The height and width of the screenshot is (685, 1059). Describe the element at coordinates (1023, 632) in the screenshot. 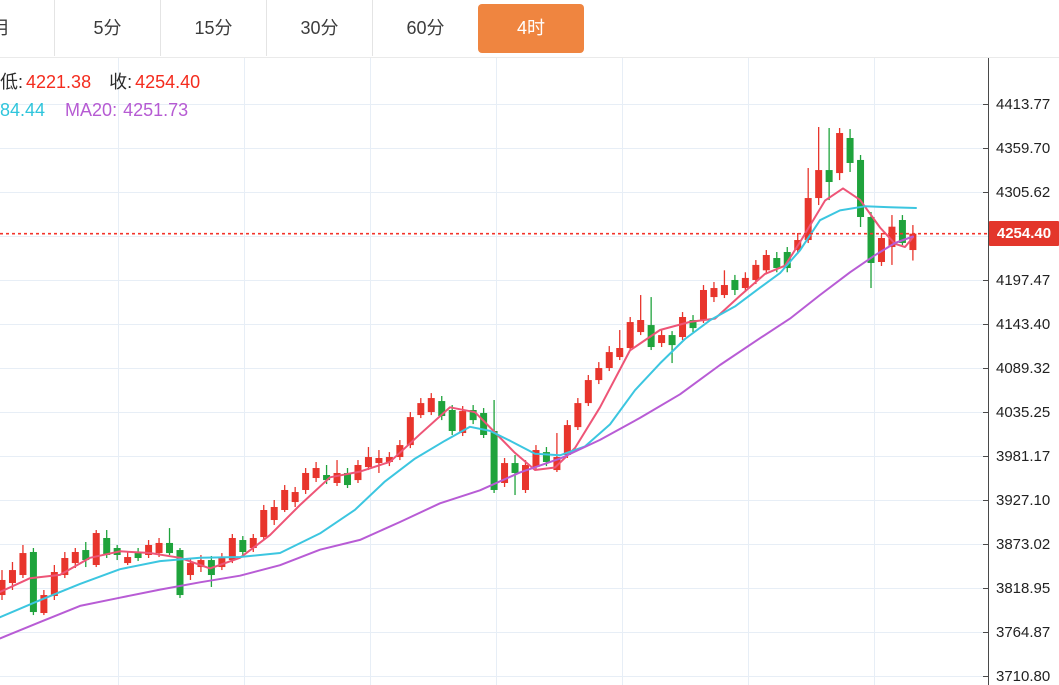

I see `y-axis-label: 3764.87` at that location.